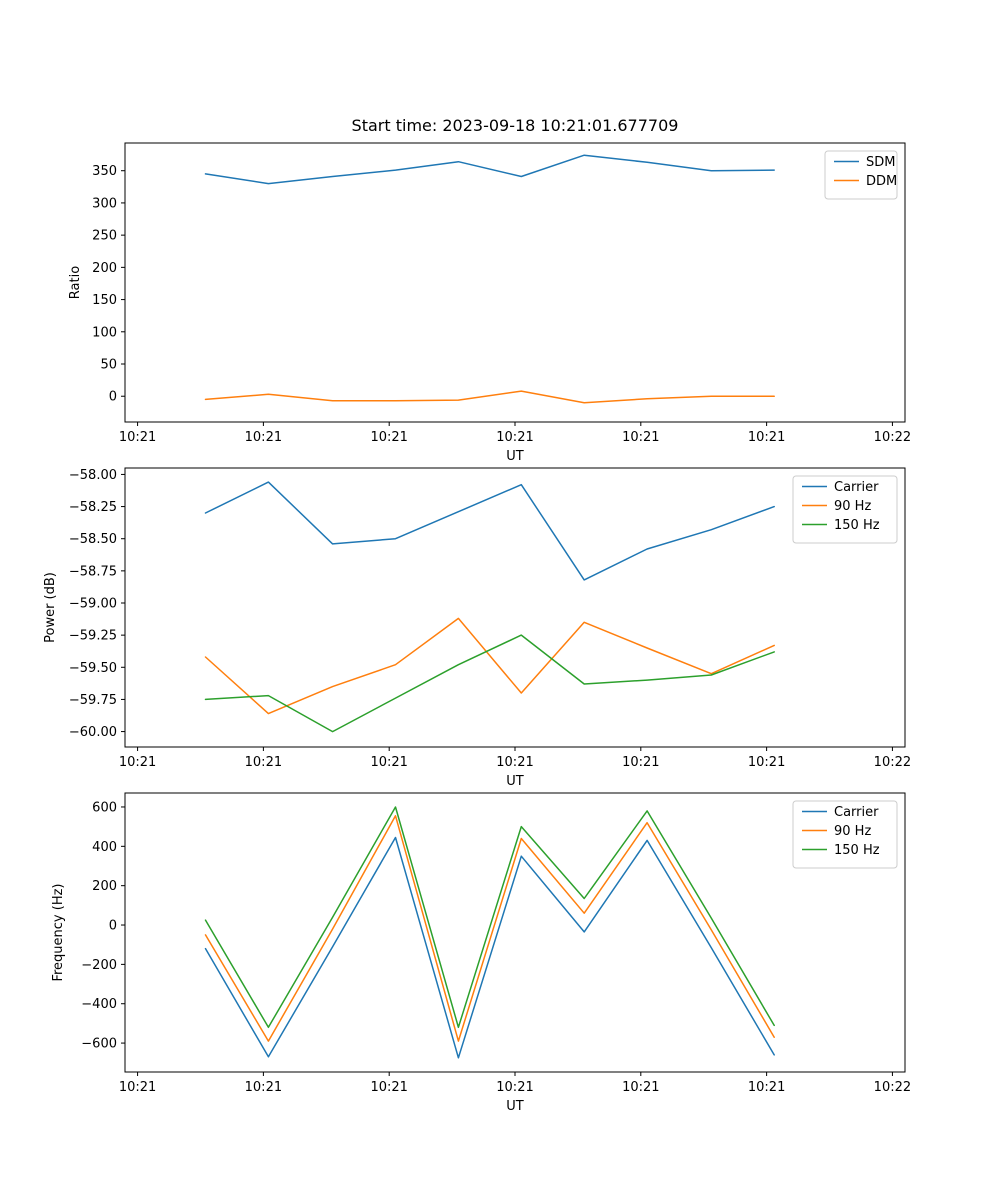  I want to click on y-tick-label: 600, so click(104, 807).